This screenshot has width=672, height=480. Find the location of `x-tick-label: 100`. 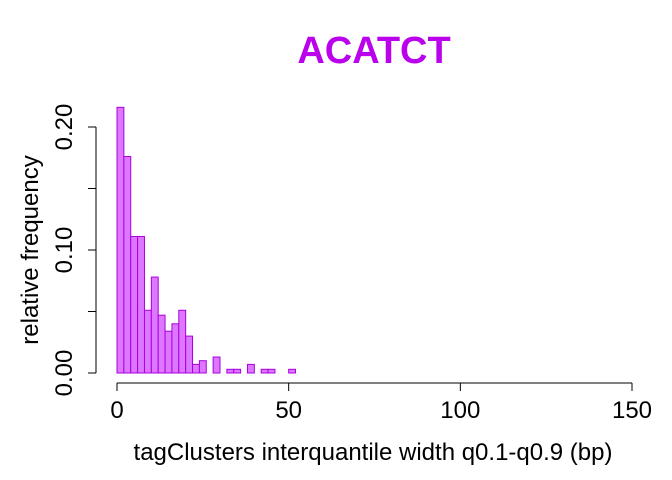

x-tick-label: 100 is located at coordinates (460, 410).